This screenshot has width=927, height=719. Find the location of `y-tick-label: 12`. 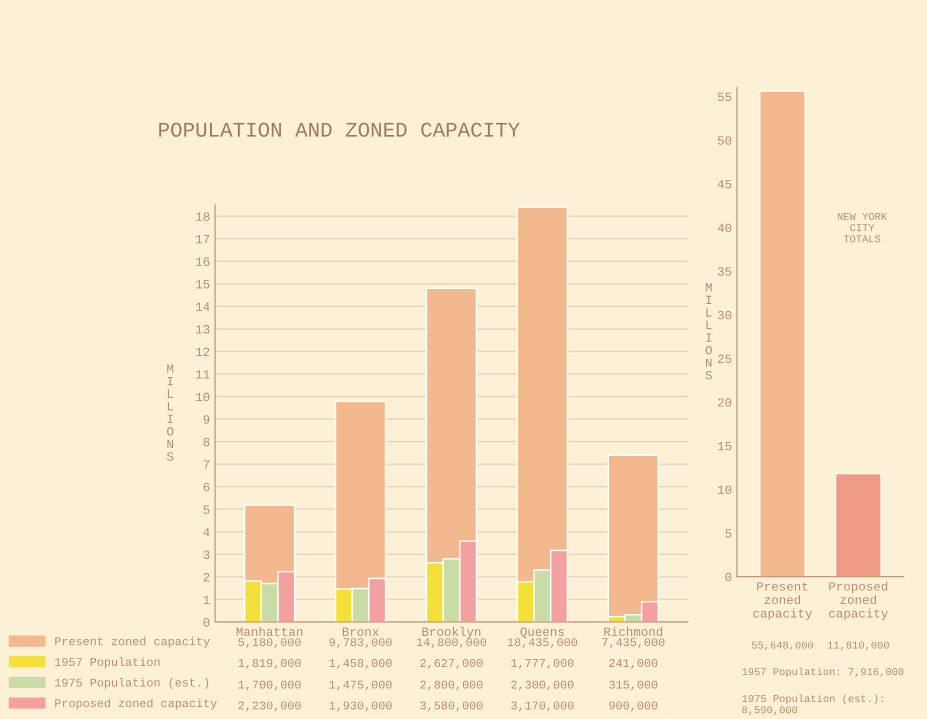

y-tick-label: 12 is located at coordinates (203, 352).